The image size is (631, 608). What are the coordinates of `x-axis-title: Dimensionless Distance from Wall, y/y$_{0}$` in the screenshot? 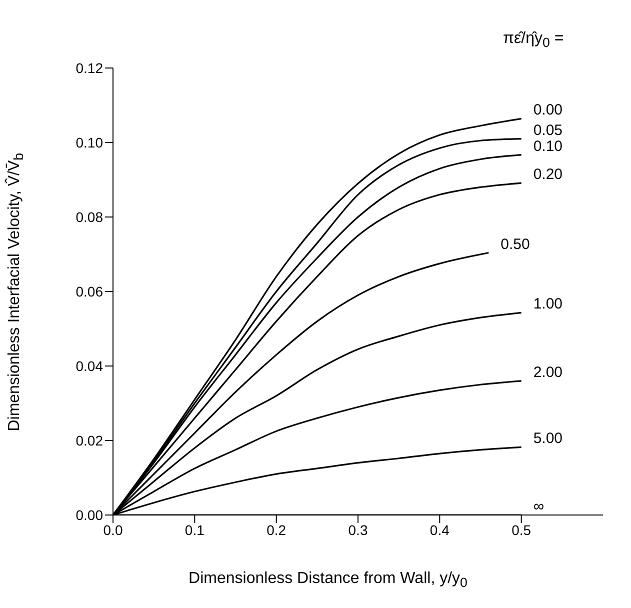 It's located at (328, 580).